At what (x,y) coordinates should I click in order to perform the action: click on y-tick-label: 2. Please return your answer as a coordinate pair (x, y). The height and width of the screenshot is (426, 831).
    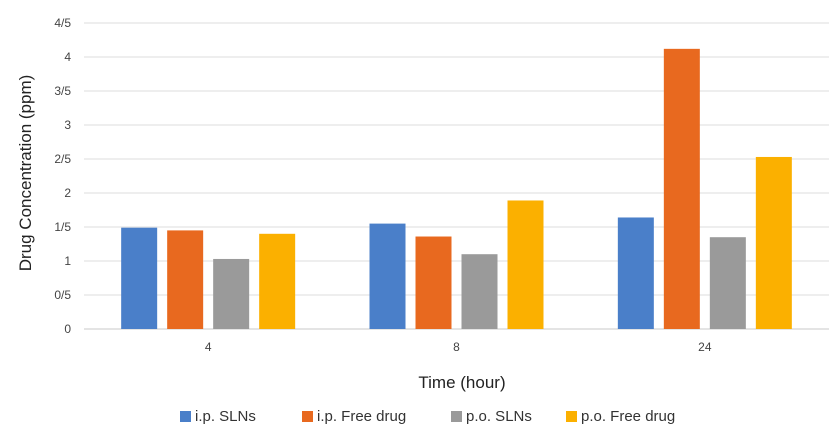
    Looking at the image, I should click on (67, 193).